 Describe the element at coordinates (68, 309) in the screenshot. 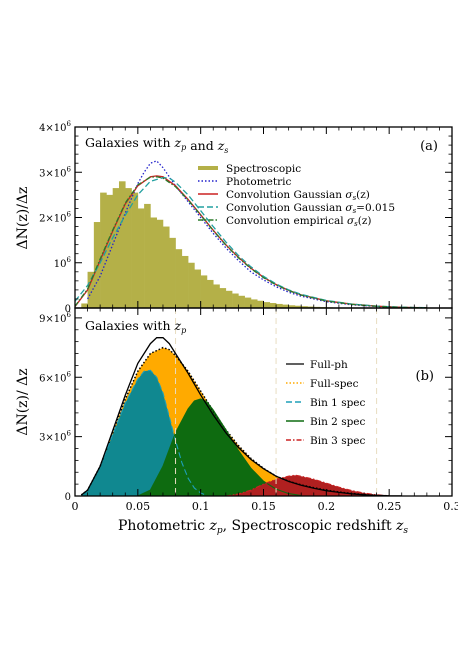

I see `a-ytick-label-0: 0` at that location.